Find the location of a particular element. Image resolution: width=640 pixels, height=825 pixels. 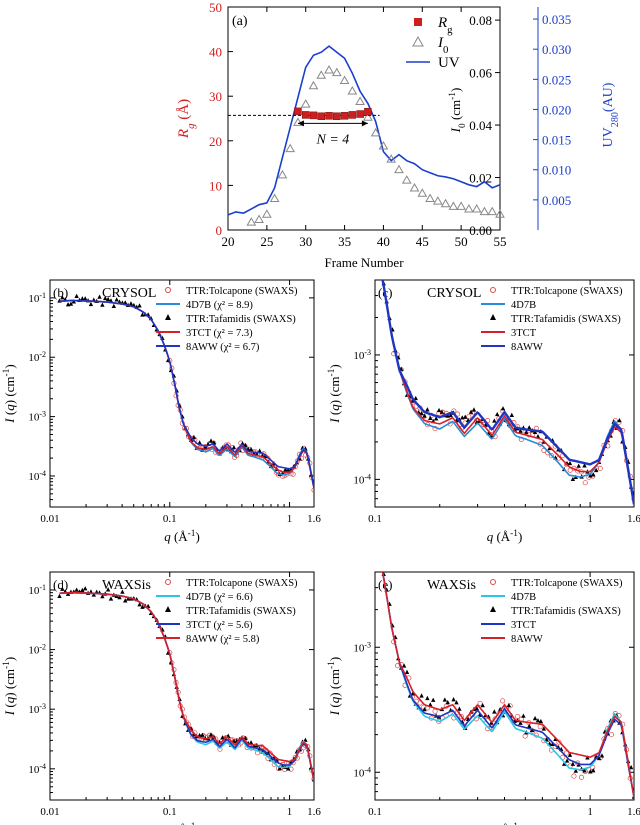

x-tick-label: 50 is located at coordinates (461, 241).